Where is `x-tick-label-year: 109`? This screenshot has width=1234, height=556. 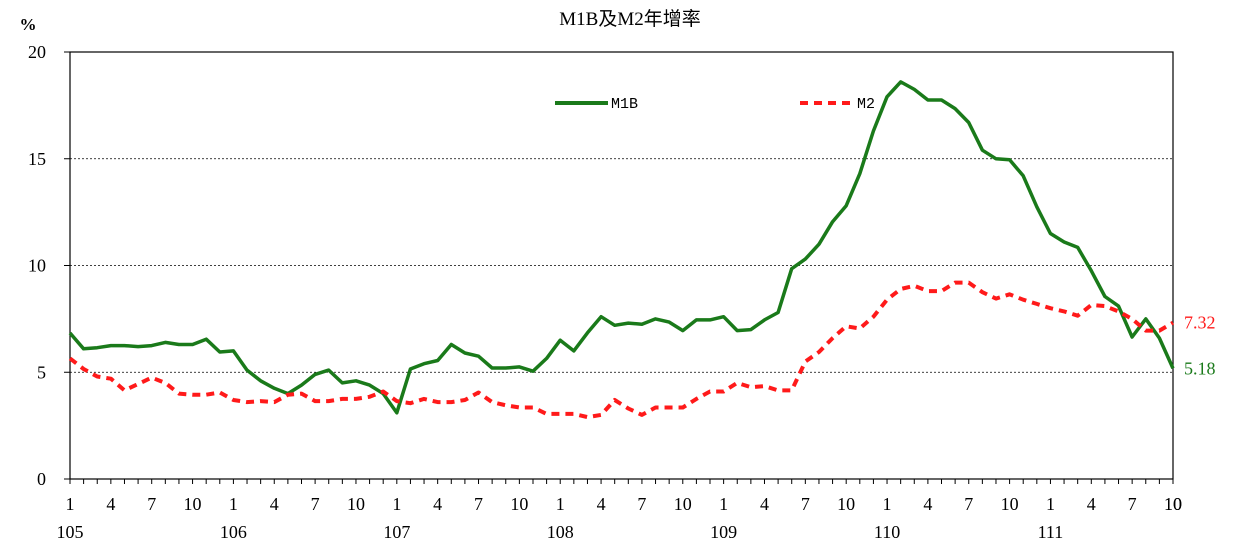 x-tick-label-year: 109 is located at coordinates (723, 532).